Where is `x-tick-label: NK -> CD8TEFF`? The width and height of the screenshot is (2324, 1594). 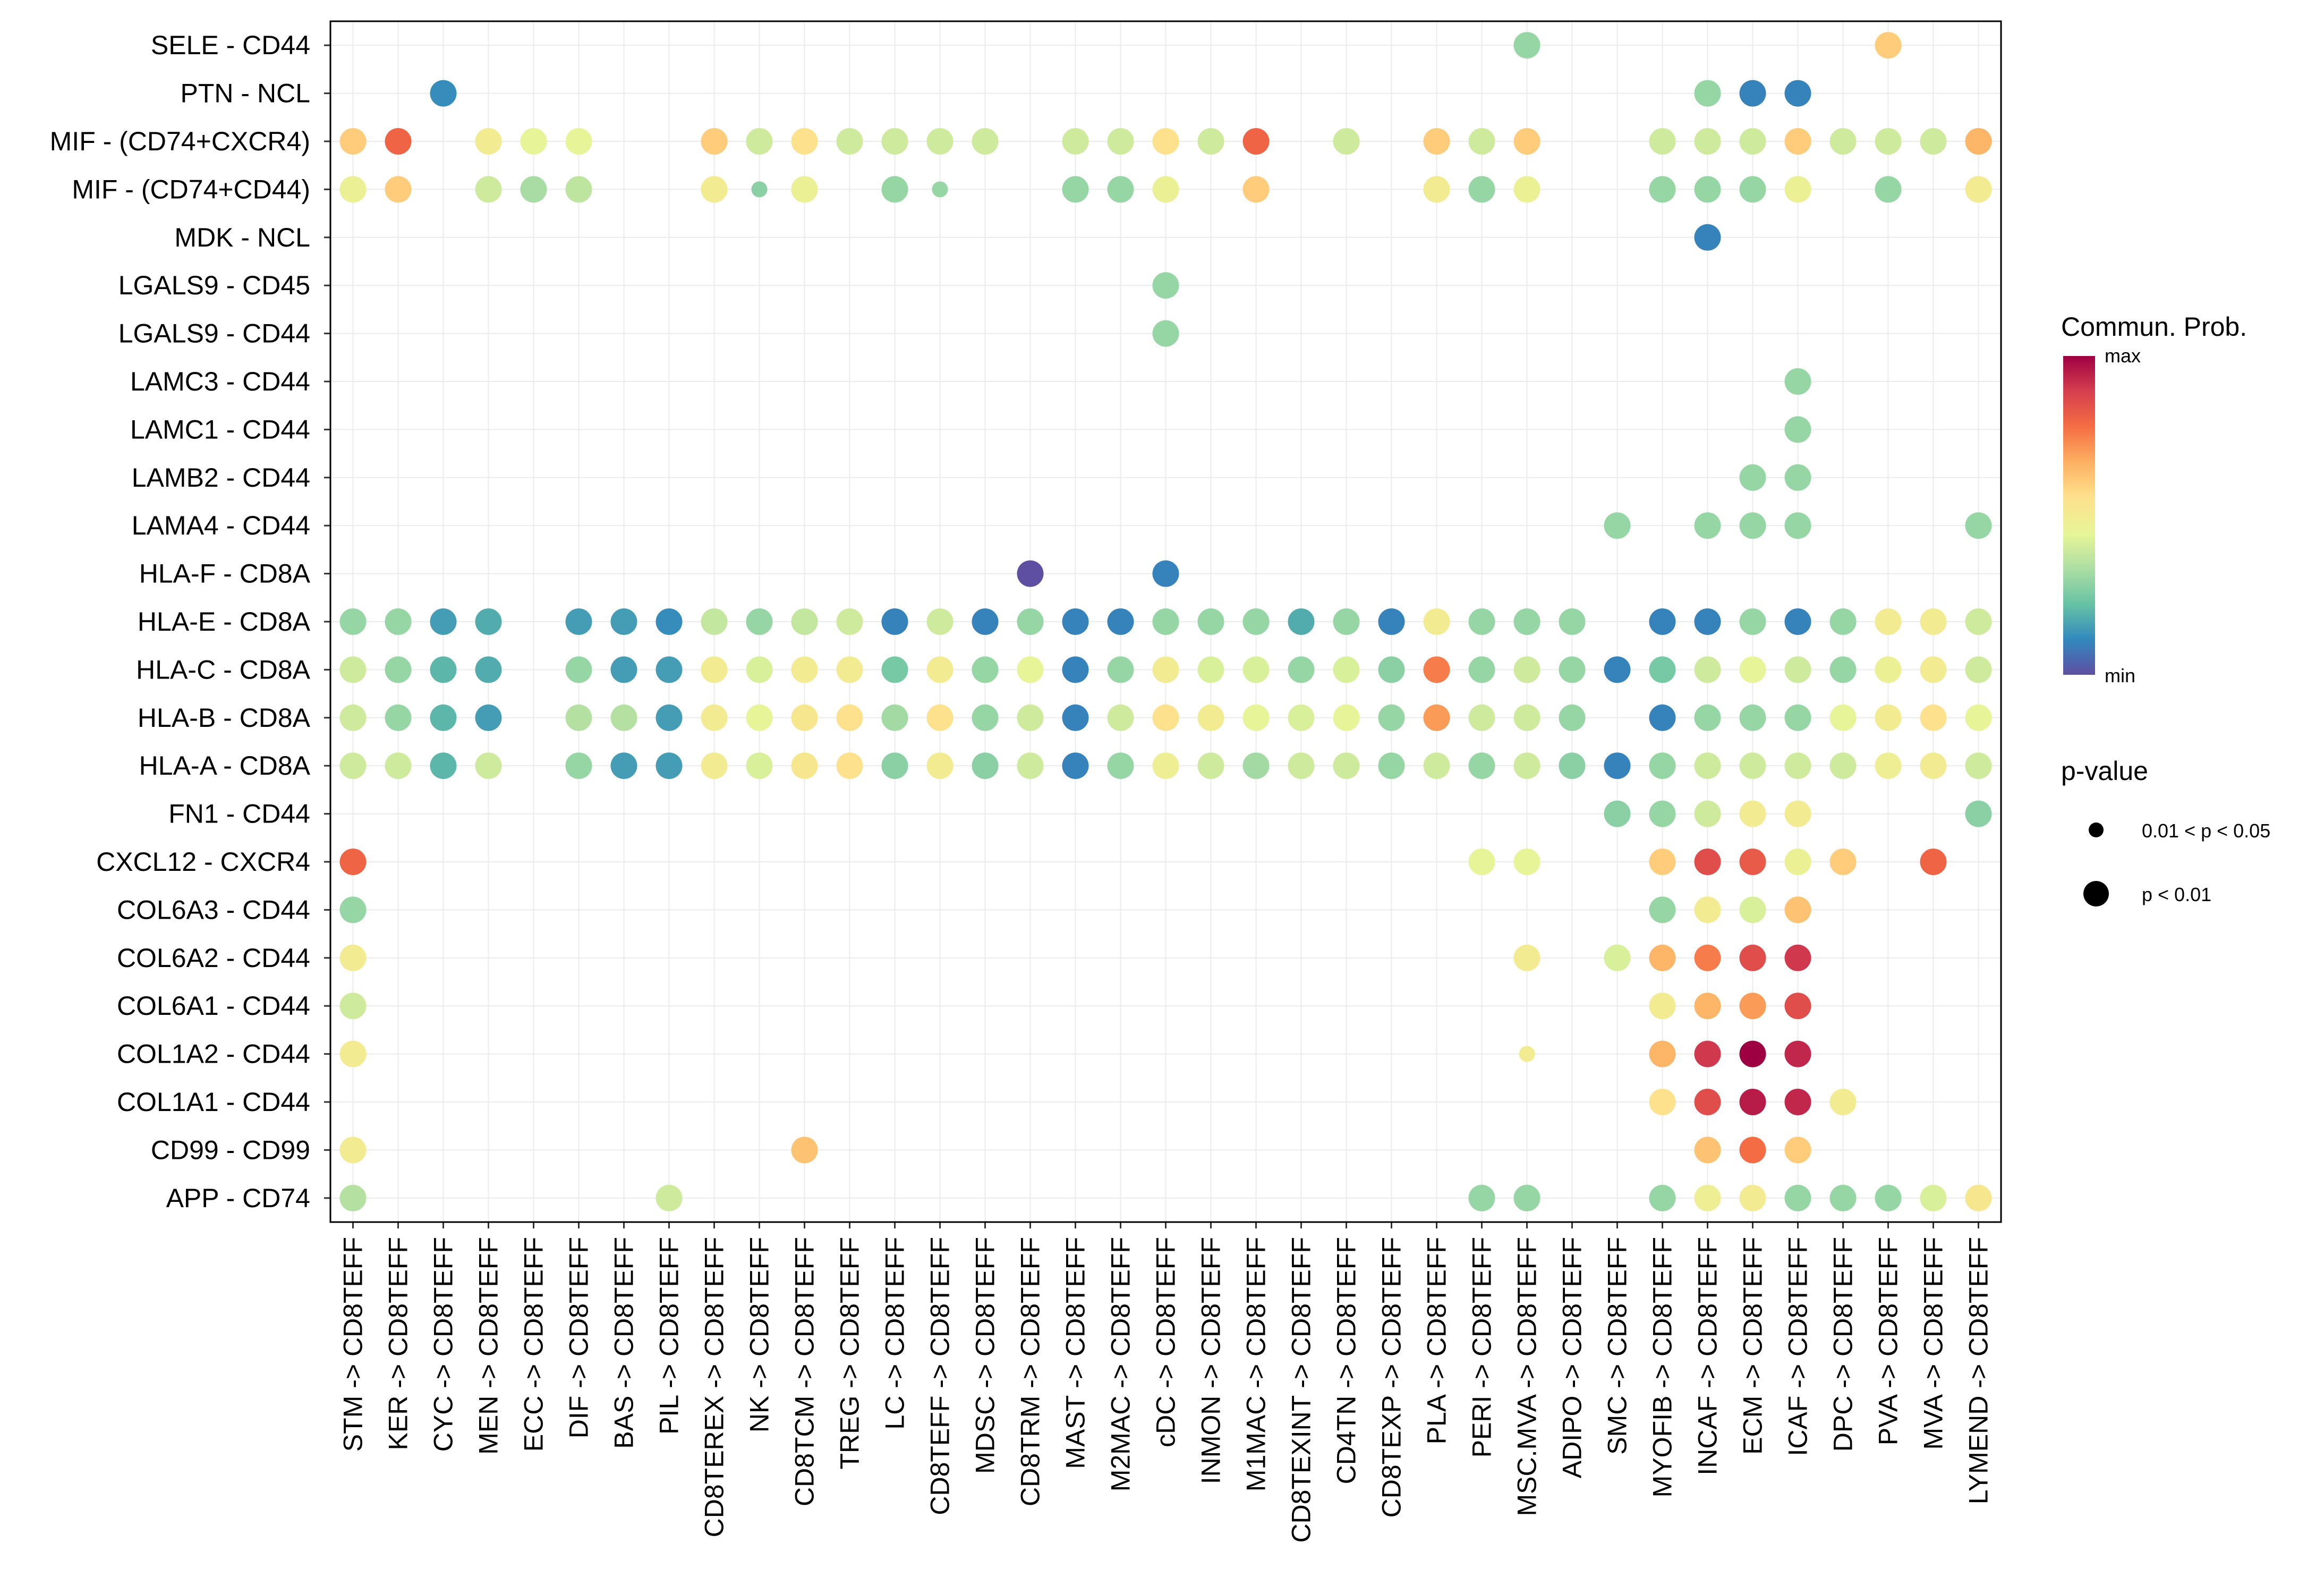
x-tick-label: NK -> CD8TEFF is located at coordinates (759, 1334).